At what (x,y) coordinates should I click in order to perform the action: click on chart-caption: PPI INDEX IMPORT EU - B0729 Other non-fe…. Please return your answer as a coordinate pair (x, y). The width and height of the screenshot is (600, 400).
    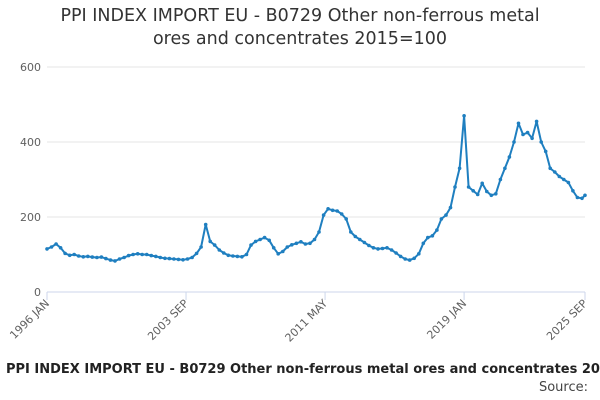
    Looking at the image, I should click on (303, 369).